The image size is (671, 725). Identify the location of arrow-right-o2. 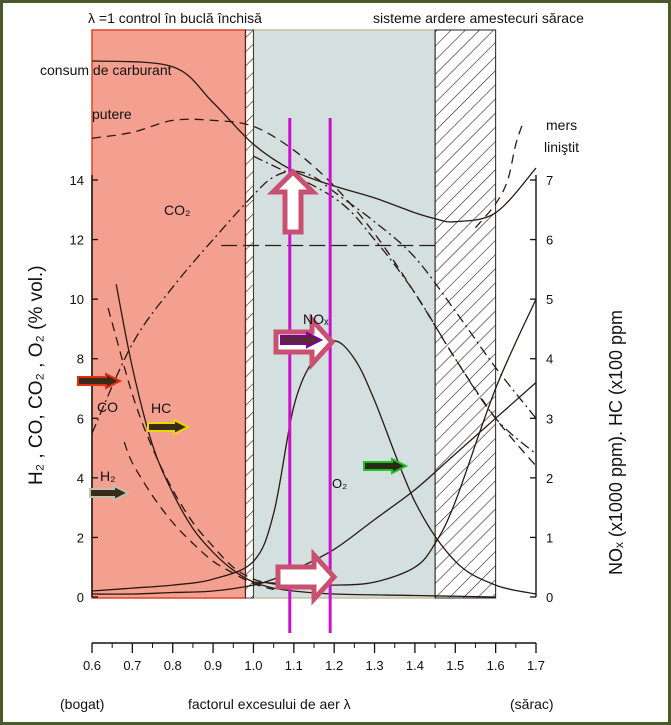
(306, 577).